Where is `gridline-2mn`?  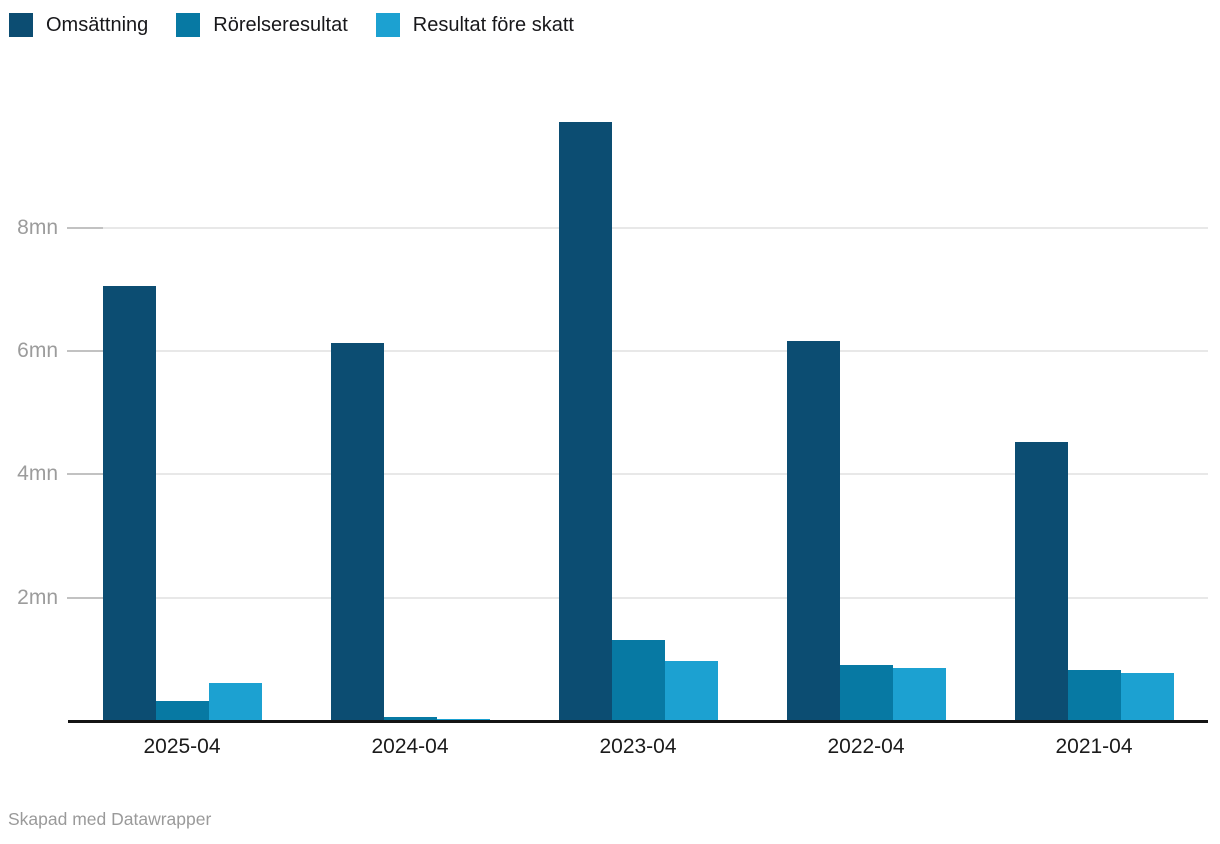
gridline-2mn is located at coordinates (638, 597).